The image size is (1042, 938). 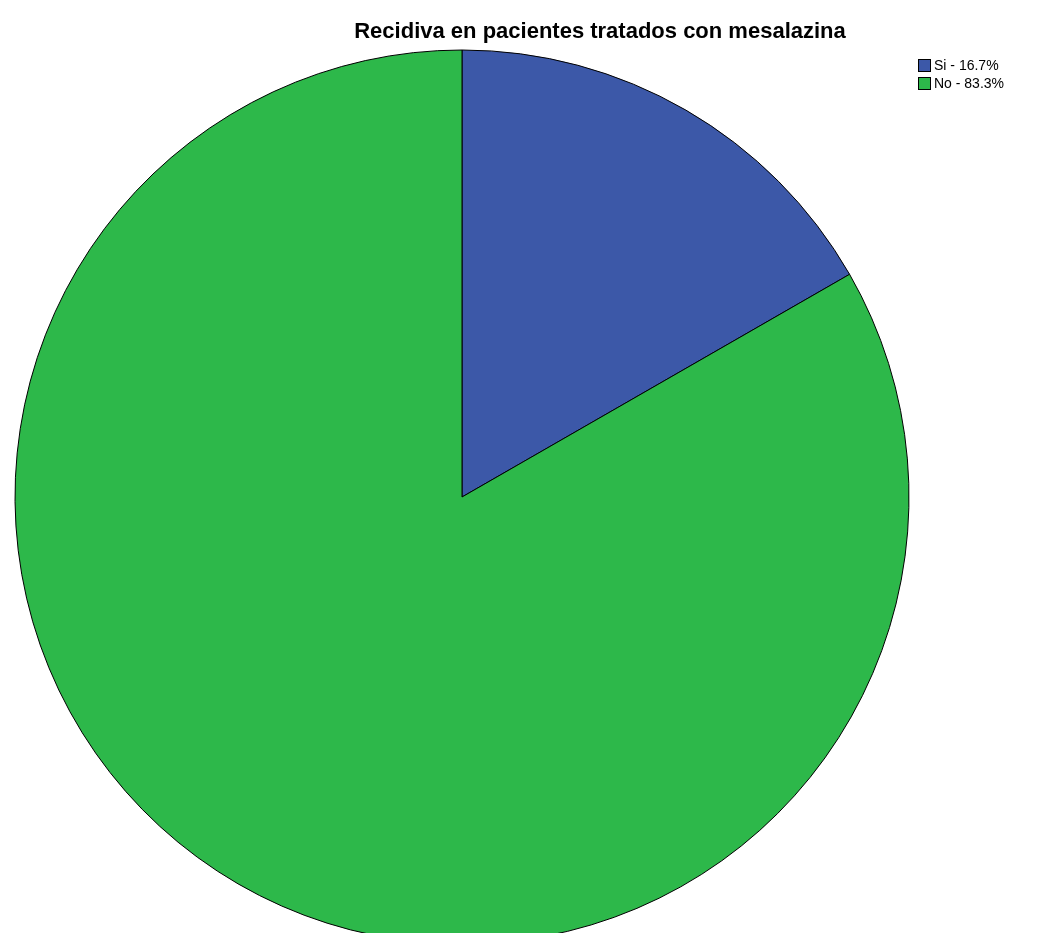 I want to click on legend-label: Si - 16.7%, so click(x=966, y=65).